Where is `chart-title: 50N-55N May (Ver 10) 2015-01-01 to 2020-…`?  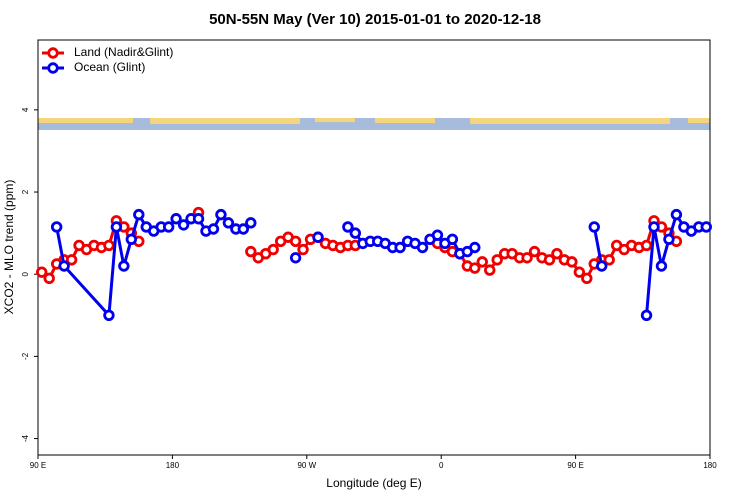 chart-title: 50N-55N May (Ver 10) 2015-01-01 to 2020-… is located at coordinates (375, 19).